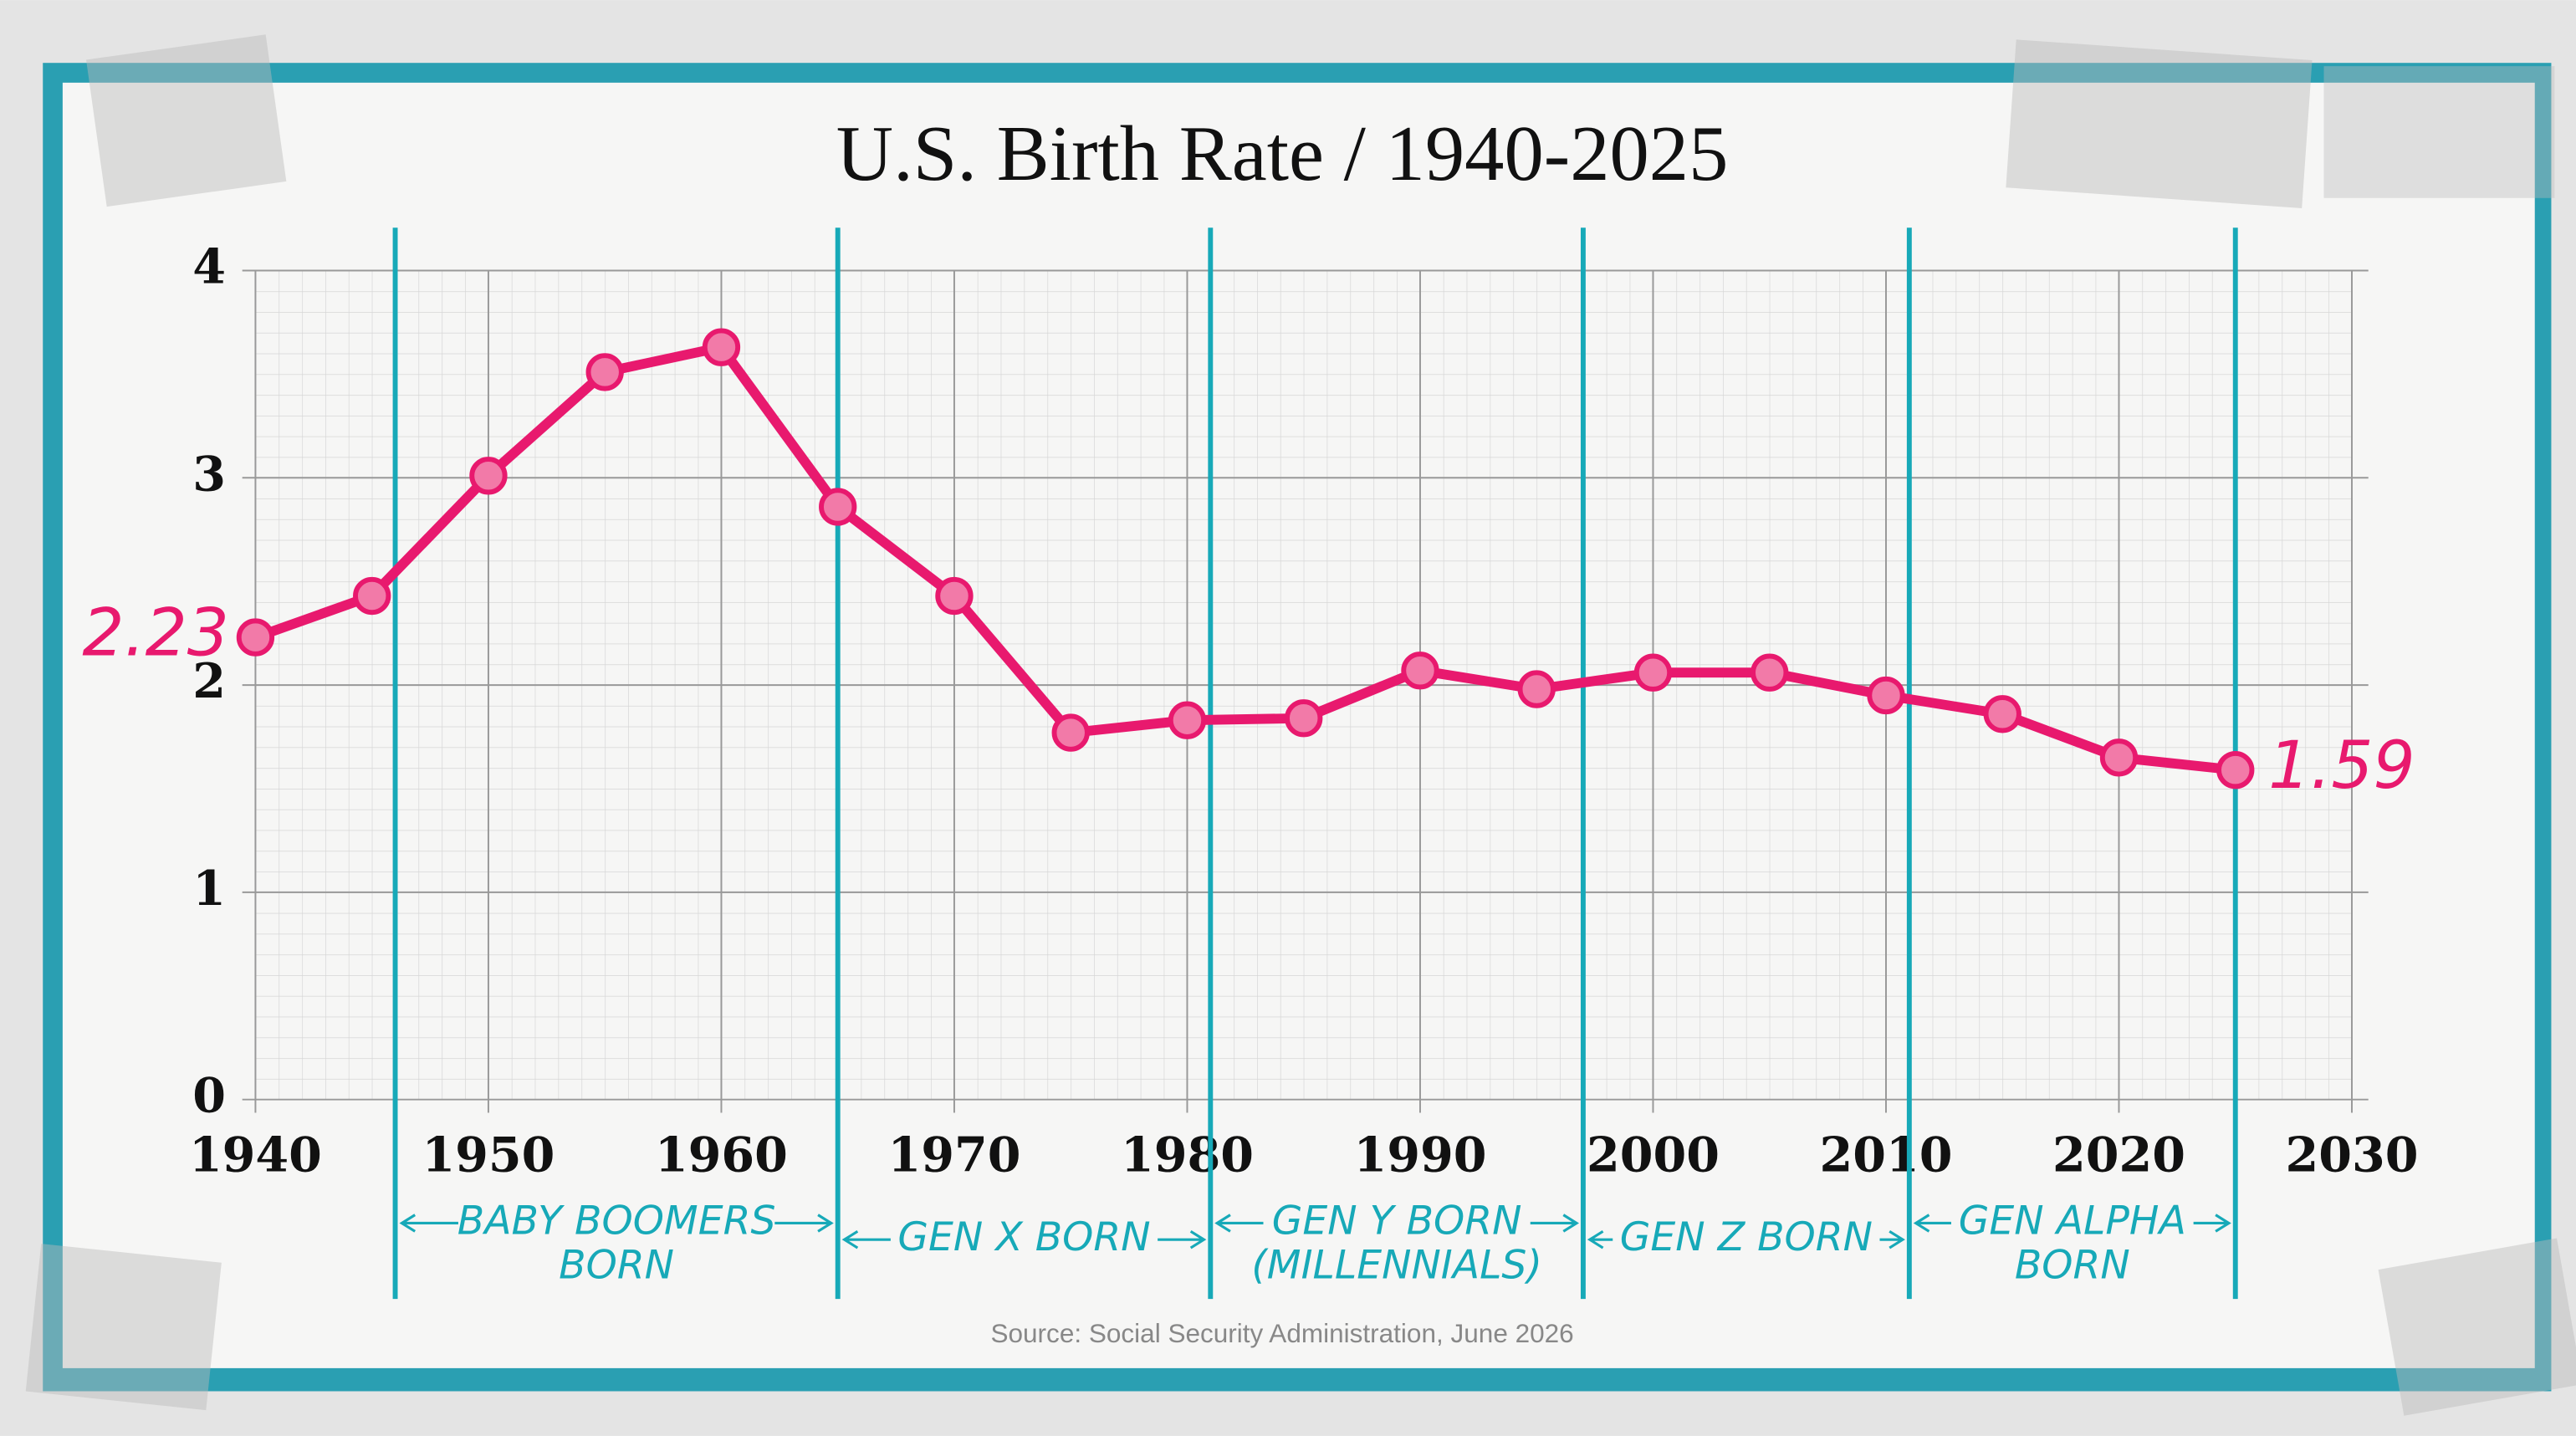  I want to click on x-tick-label: 1950, so click(488, 1155).